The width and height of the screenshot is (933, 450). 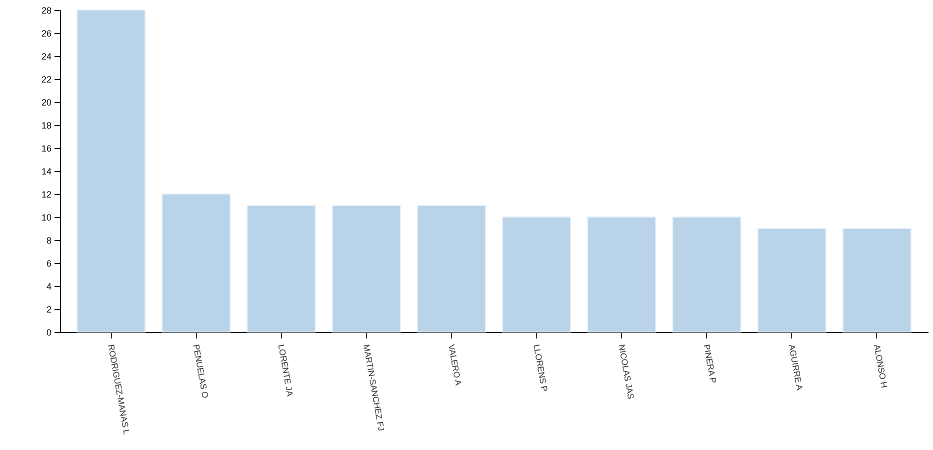 I want to click on y-tick-label: 28, so click(x=46, y=11).